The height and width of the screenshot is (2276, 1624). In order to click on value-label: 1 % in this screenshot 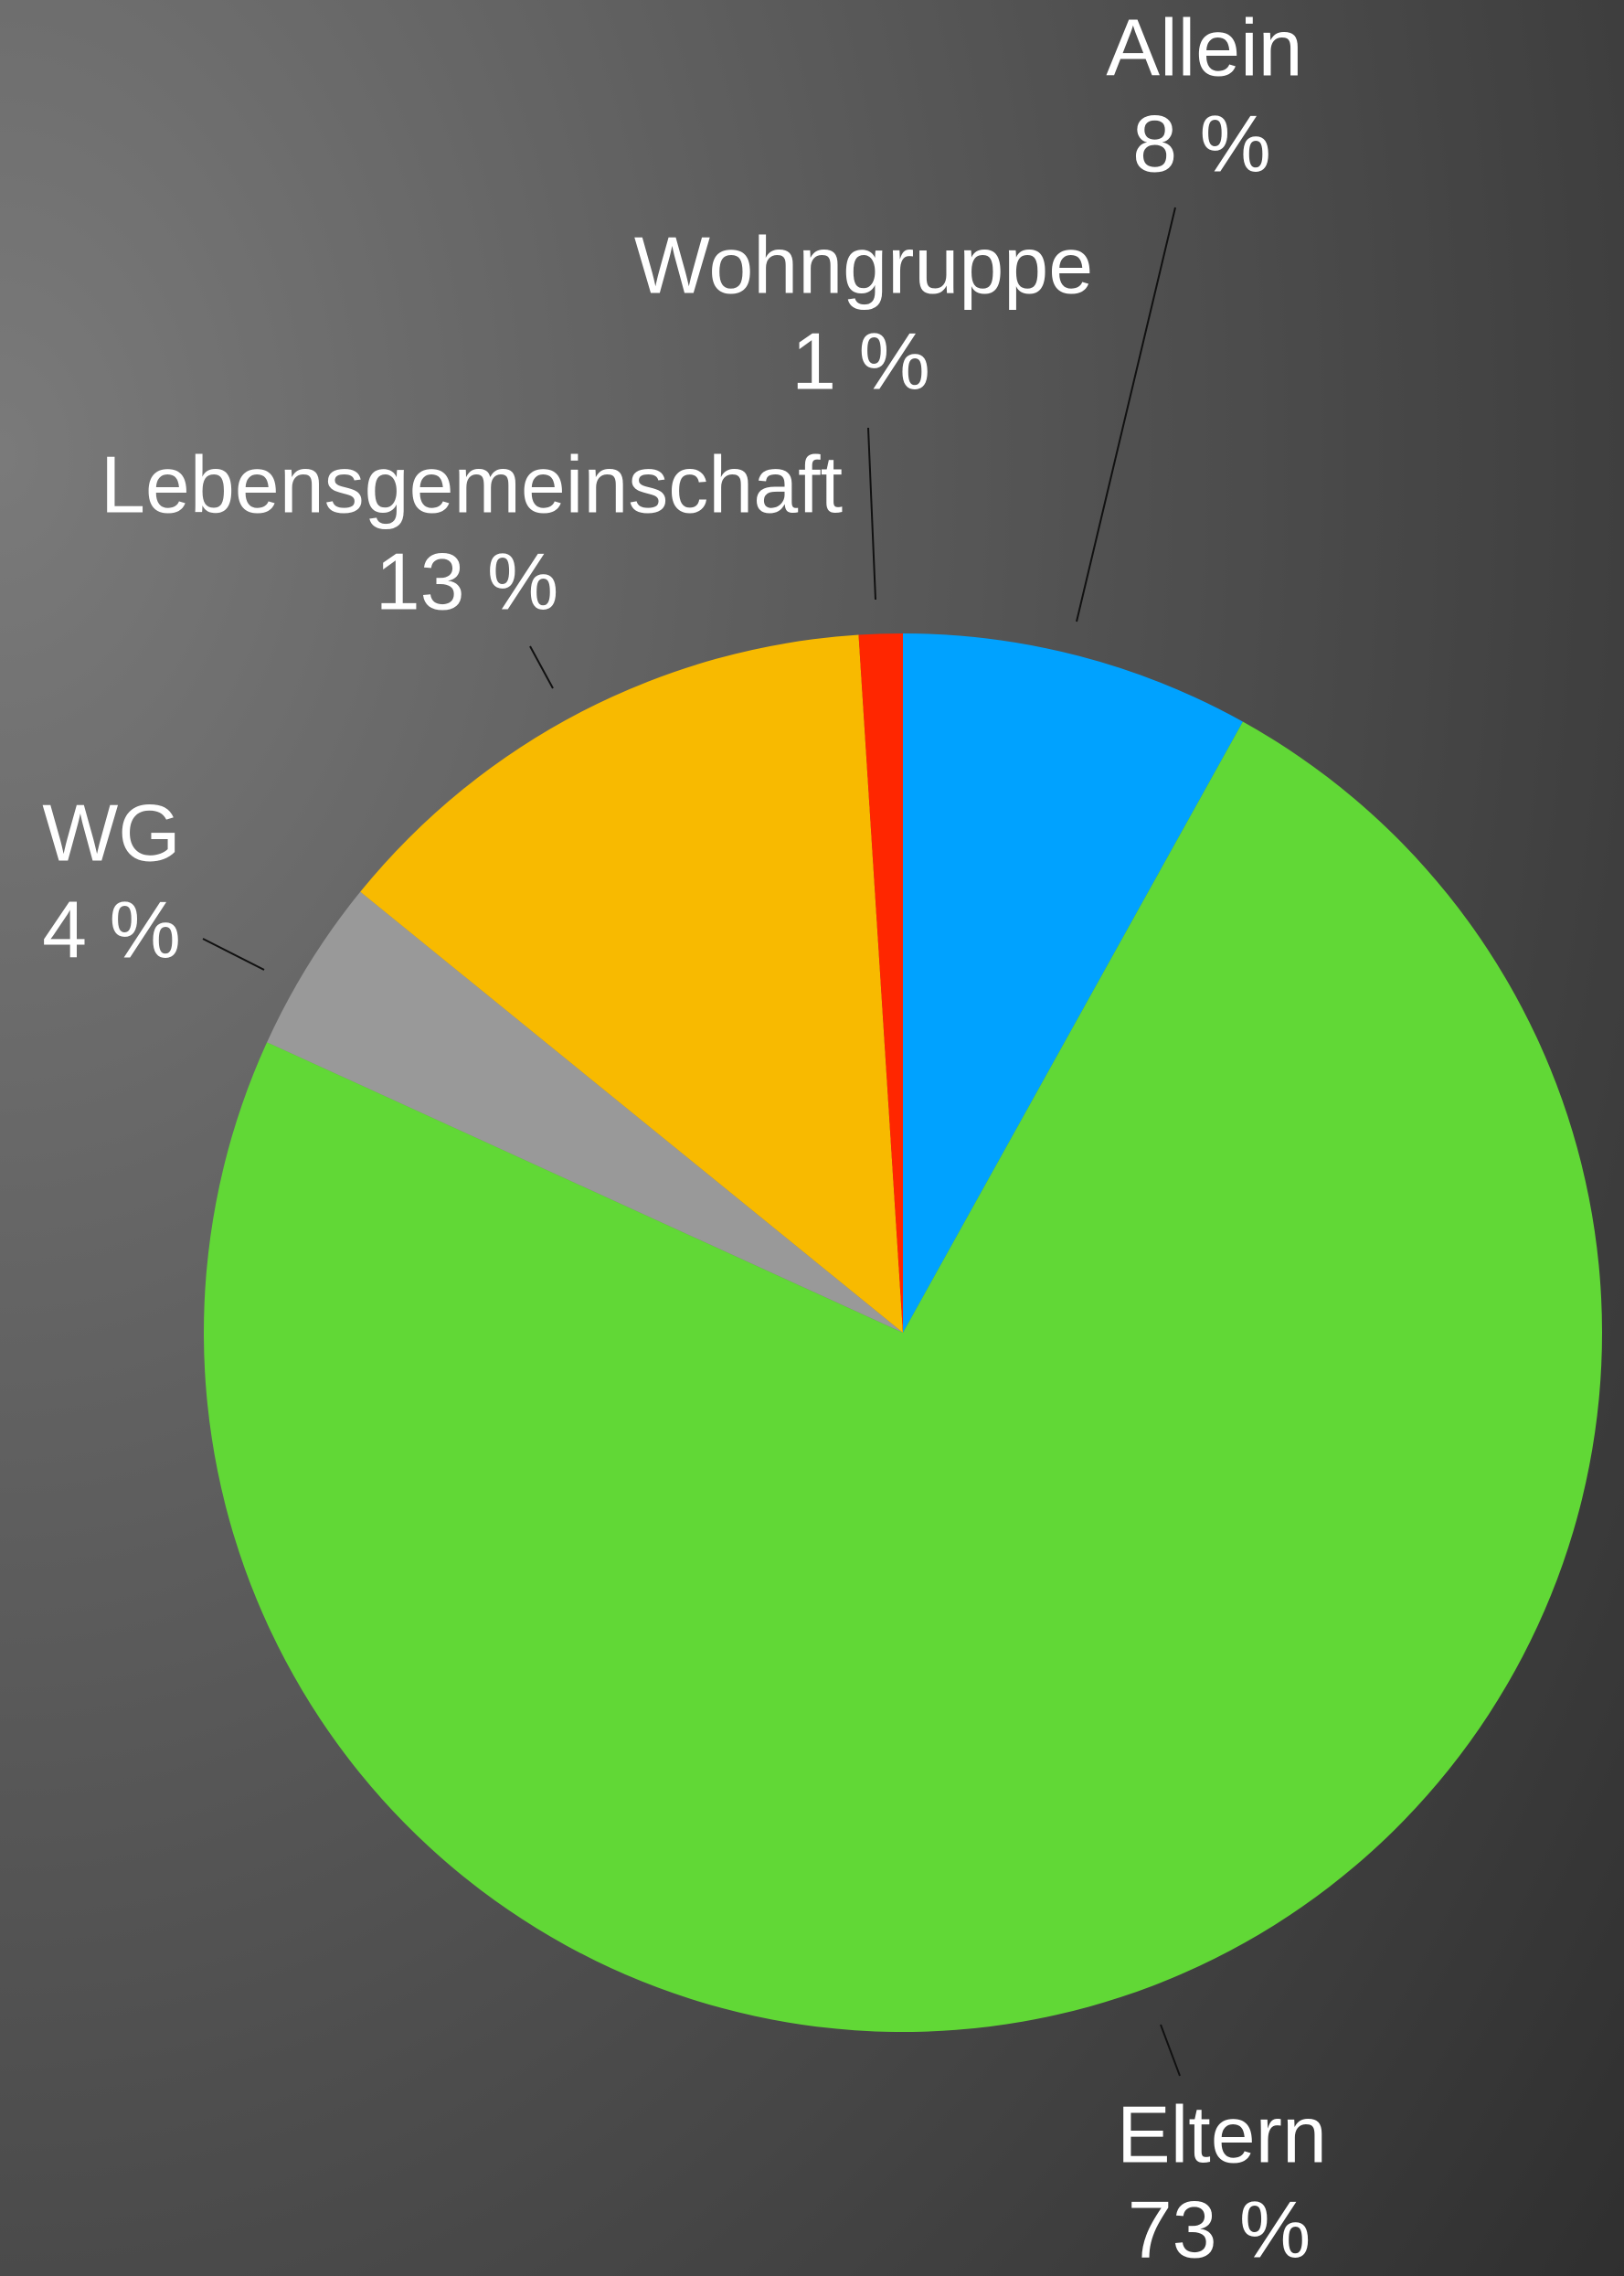, I will do `click(861, 360)`.